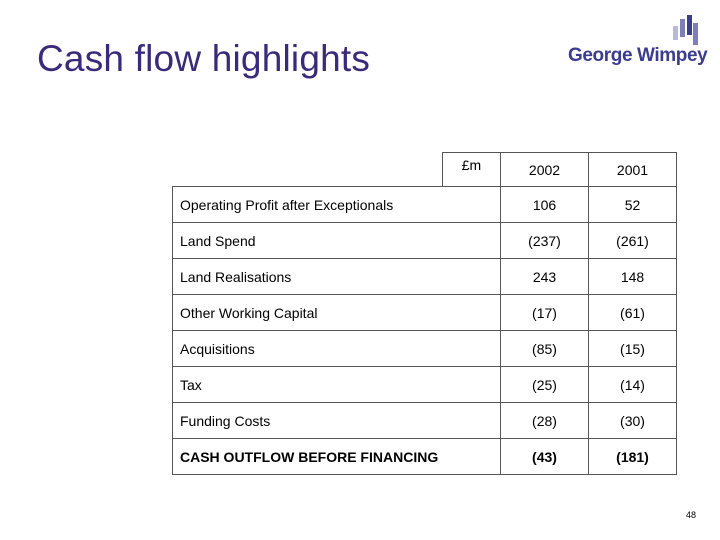 Image resolution: width=720 pixels, height=540 pixels. I want to click on value-2001: (30), so click(632, 420).